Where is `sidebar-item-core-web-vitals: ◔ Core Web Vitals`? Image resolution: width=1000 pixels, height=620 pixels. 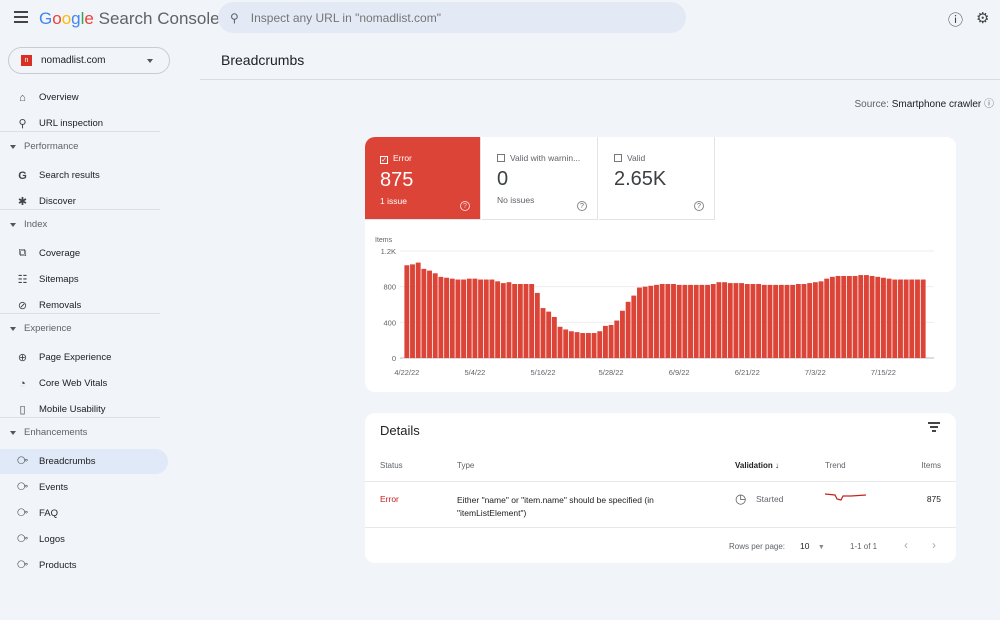
sidebar-item-core-web-vitals: ◔ Core Web Vitals is located at coordinates (84, 383).